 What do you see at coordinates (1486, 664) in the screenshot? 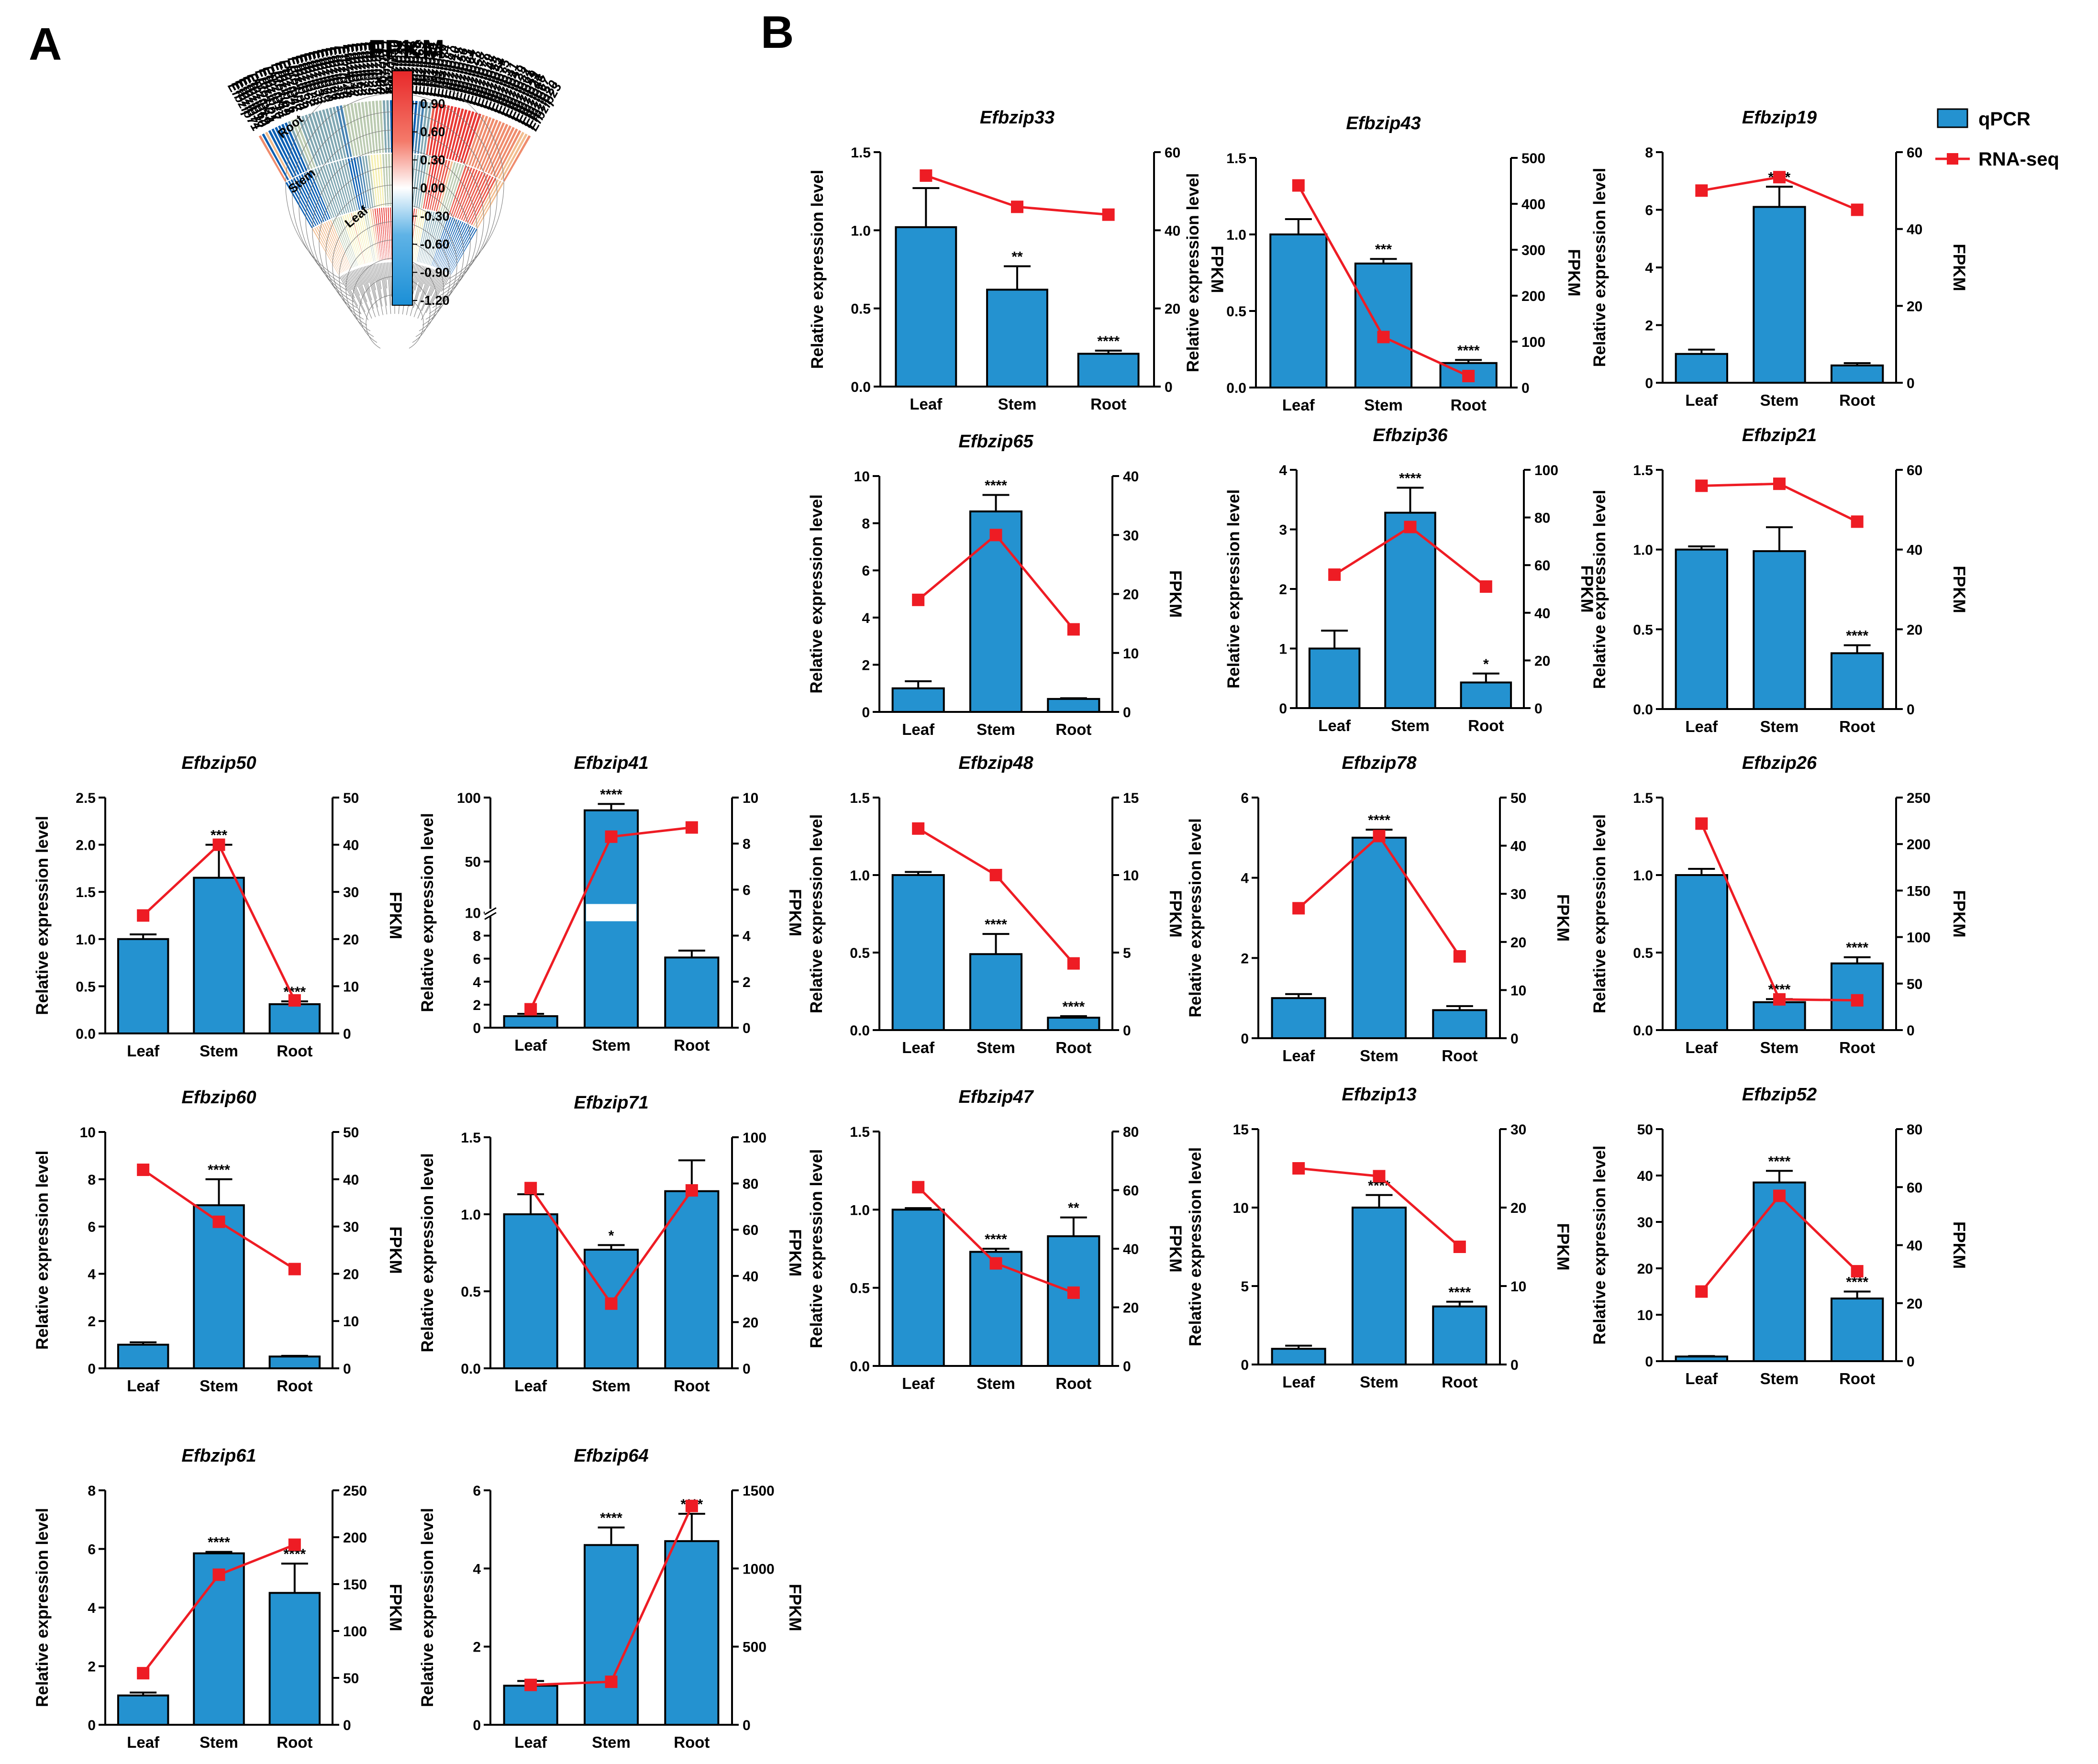
I see `significance-marker: *` at bounding box center [1486, 664].